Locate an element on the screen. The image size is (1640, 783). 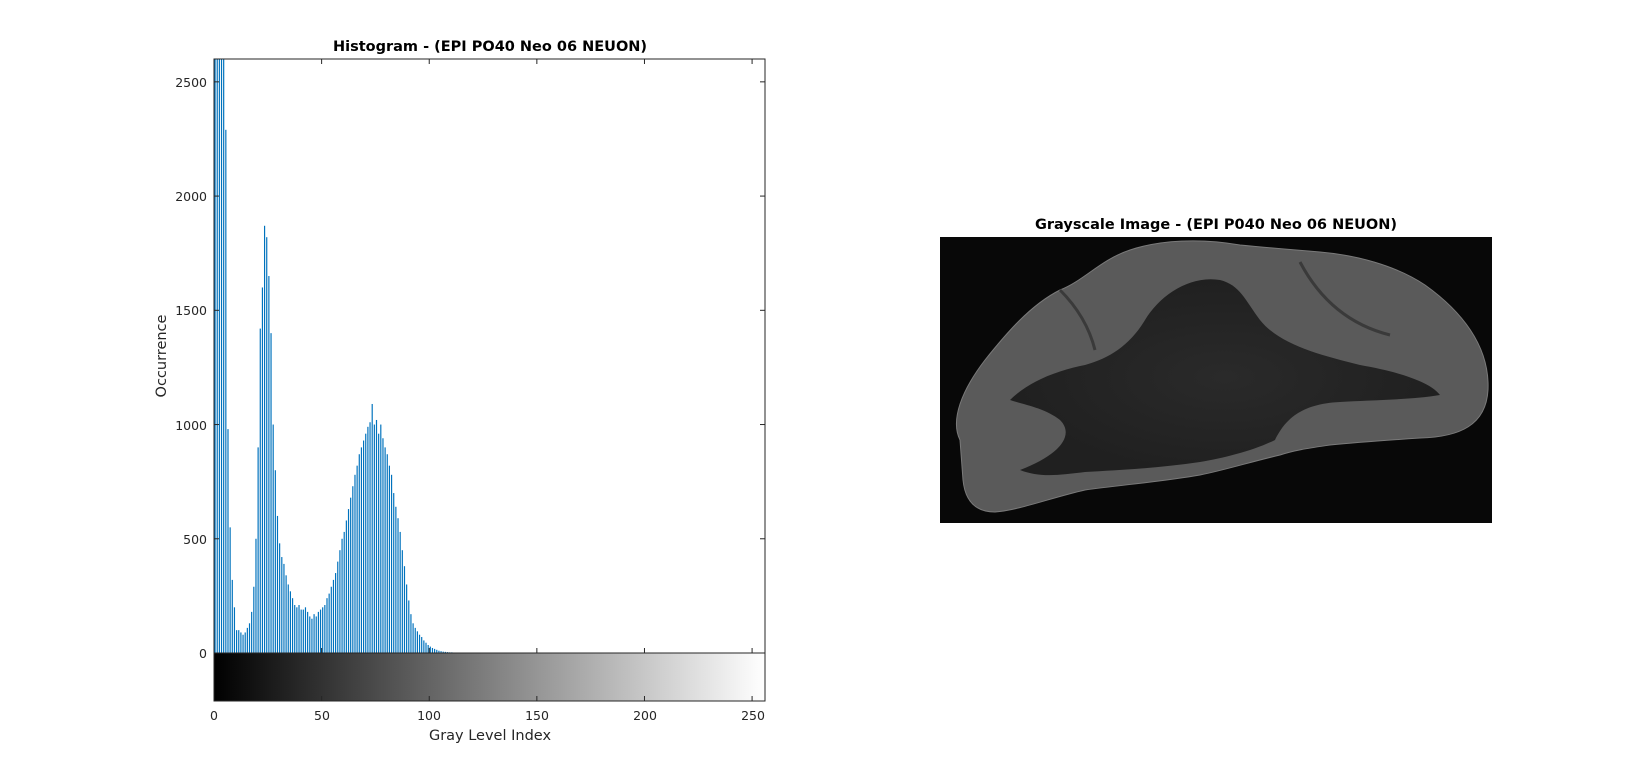
x-tick-label: 200 is located at coordinates (645, 715).